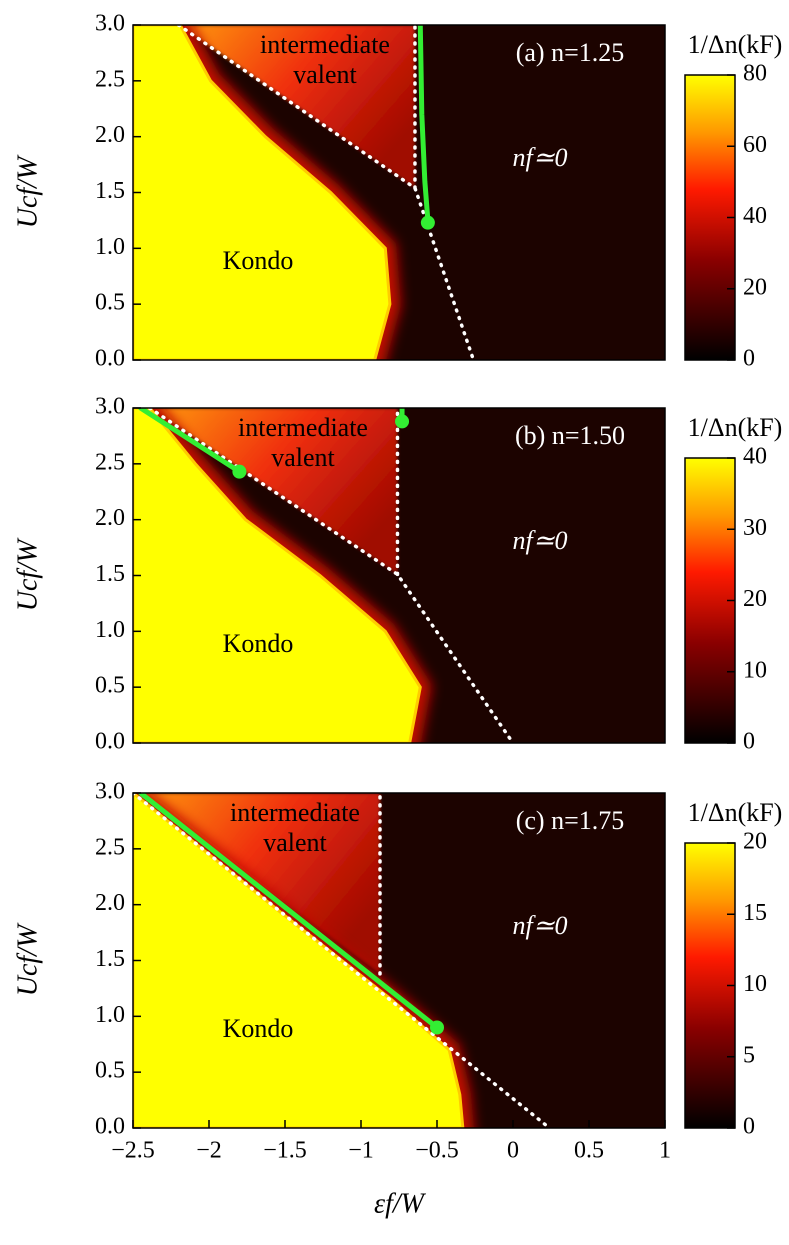 The width and height of the screenshot is (789, 1245). I want to click on x-tick-label: −2, so click(209, 1151).